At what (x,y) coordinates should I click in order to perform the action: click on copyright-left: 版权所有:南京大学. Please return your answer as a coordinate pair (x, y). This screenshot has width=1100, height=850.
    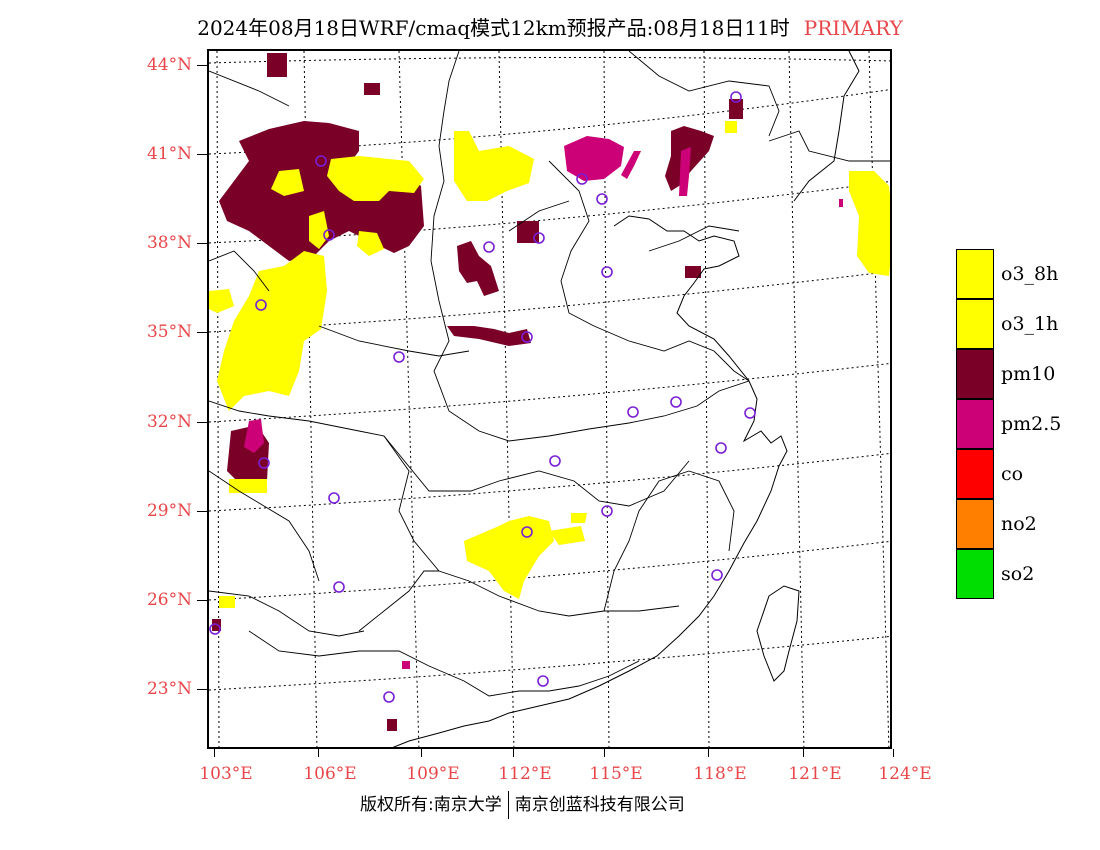
    Looking at the image, I should click on (431, 805).